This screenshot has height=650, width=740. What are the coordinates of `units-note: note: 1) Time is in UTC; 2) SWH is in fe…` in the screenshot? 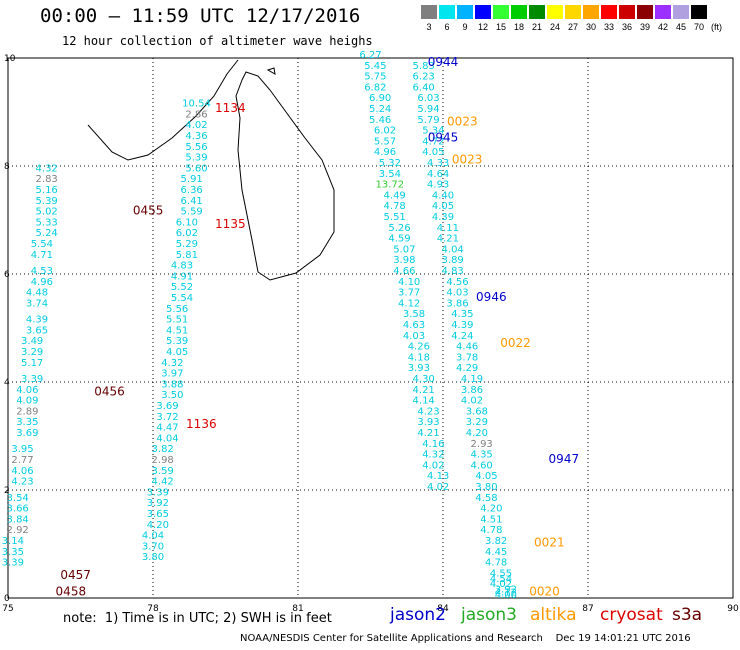 It's located at (197, 618).